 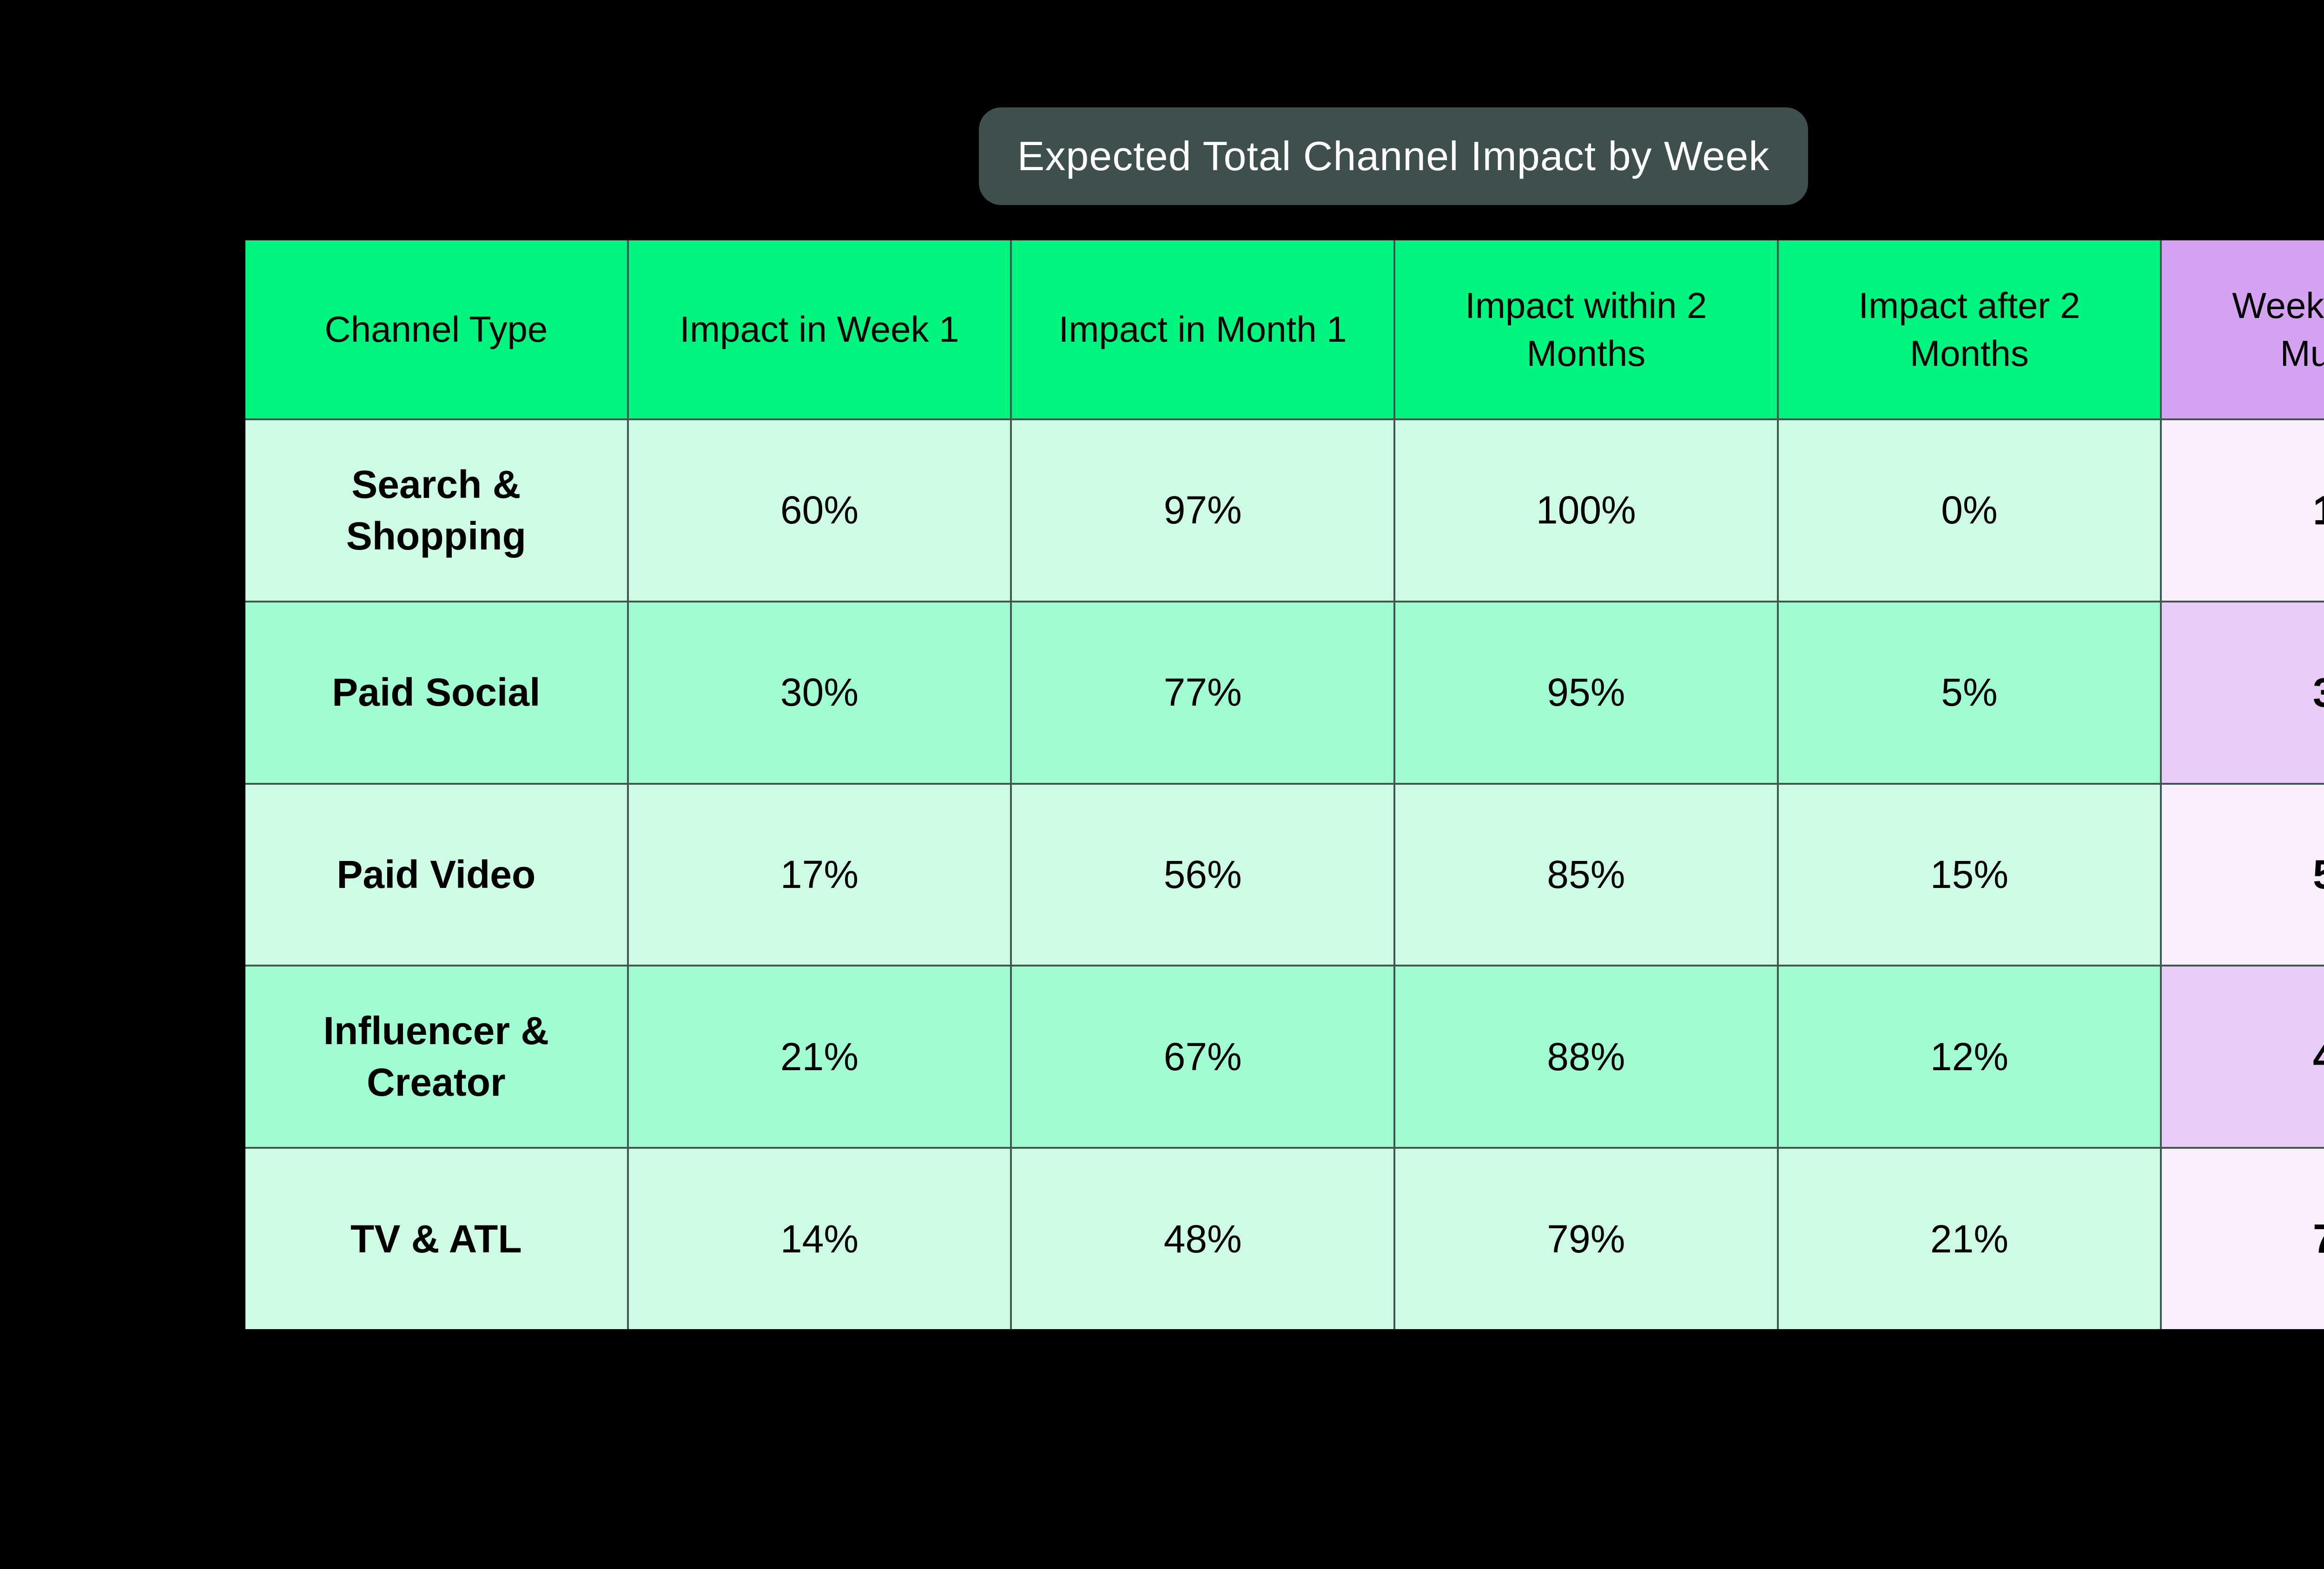 I want to click on value-cell: 97%, so click(x=1202, y=511).